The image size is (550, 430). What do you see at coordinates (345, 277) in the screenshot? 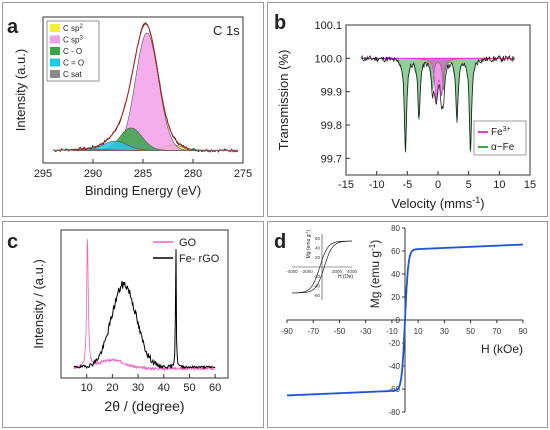
I see `inset-x-axis-label: H (Oe)` at bounding box center [345, 277].